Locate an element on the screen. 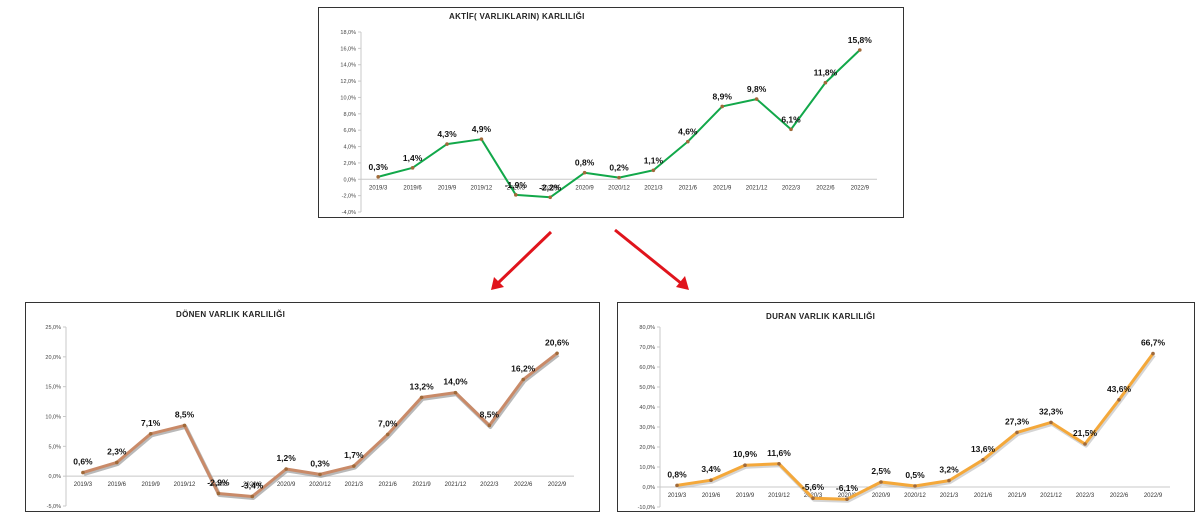 The width and height of the screenshot is (1200, 521). data-label: 4,6% is located at coordinates (688, 132).